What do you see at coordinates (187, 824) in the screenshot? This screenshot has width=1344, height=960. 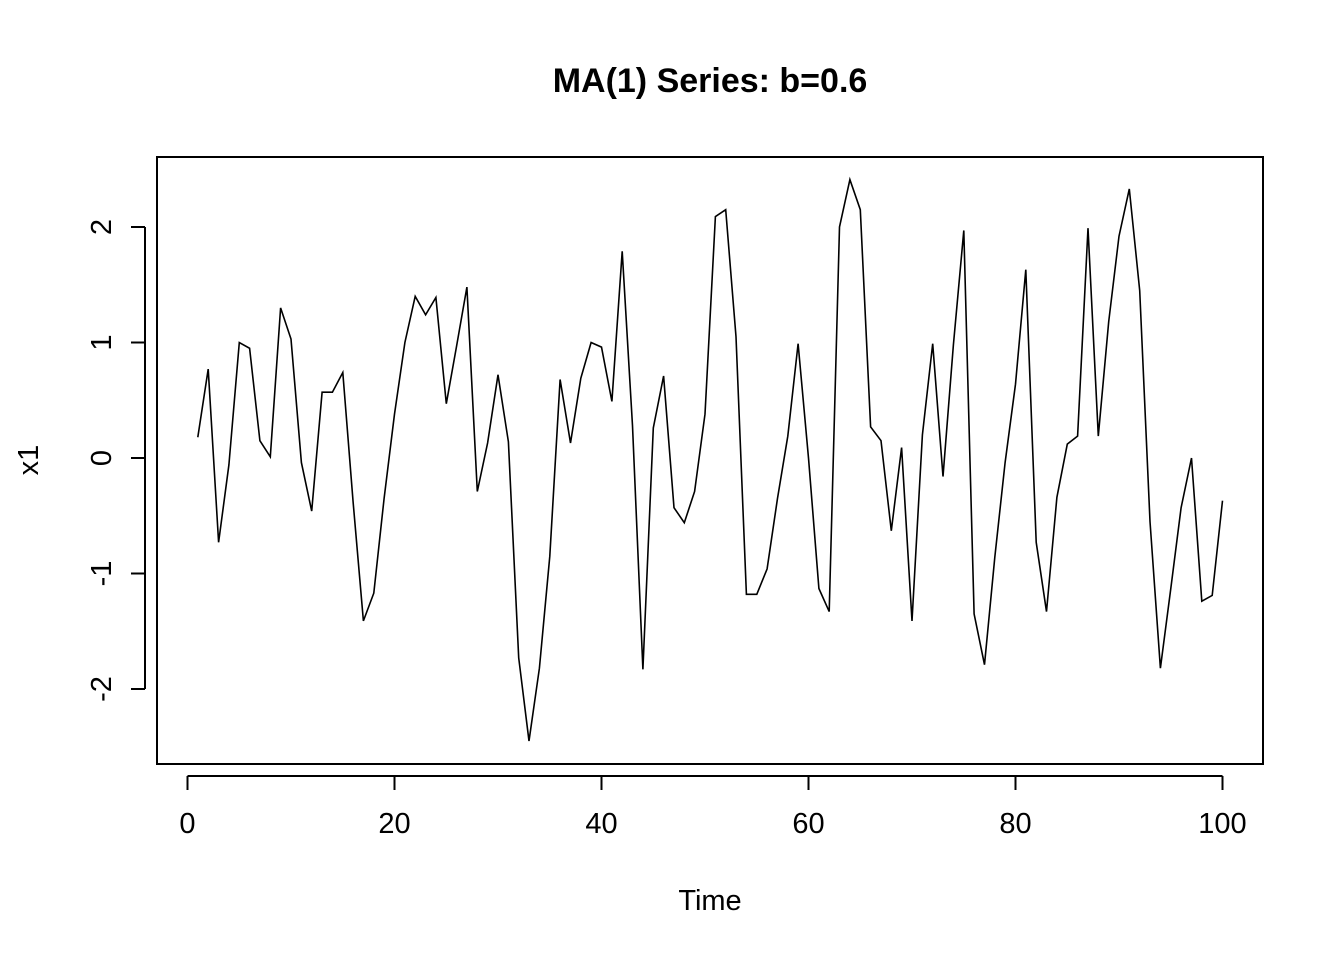 I see `x-tick-label: 0` at bounding box center [187, 824].